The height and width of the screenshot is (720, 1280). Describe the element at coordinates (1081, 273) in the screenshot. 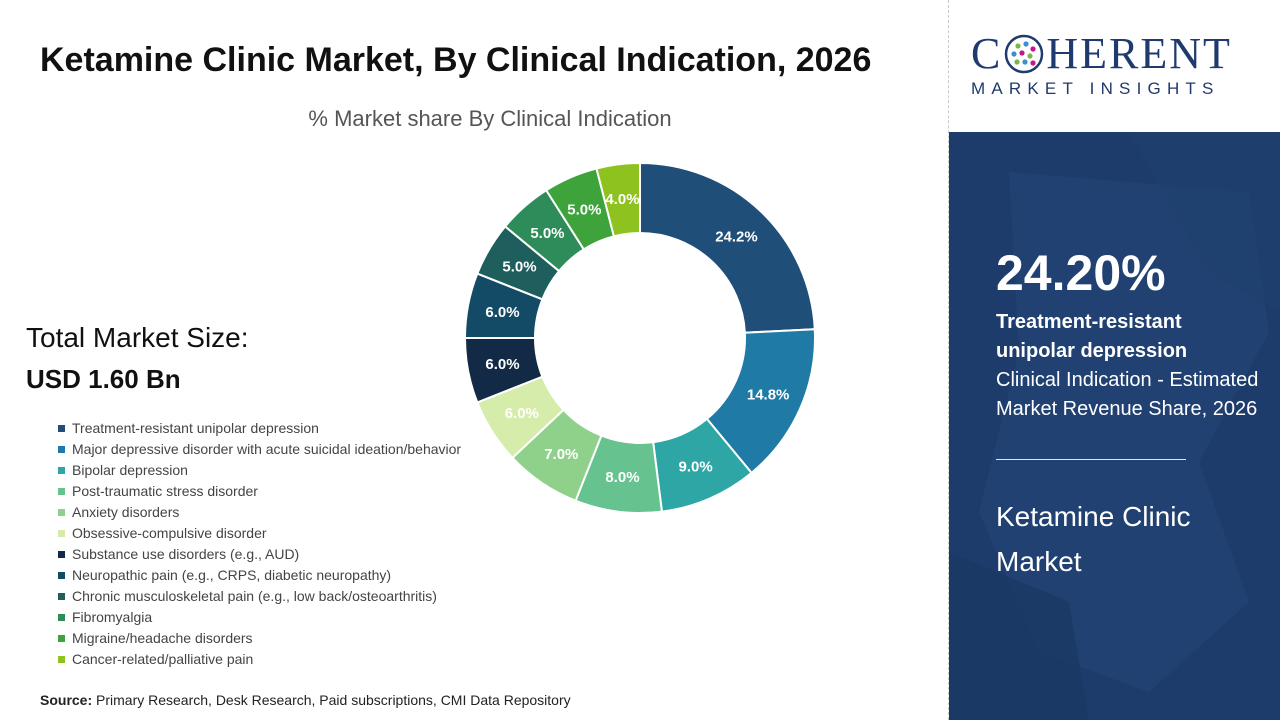

I see `highlight-value: 24.20%` at that location.